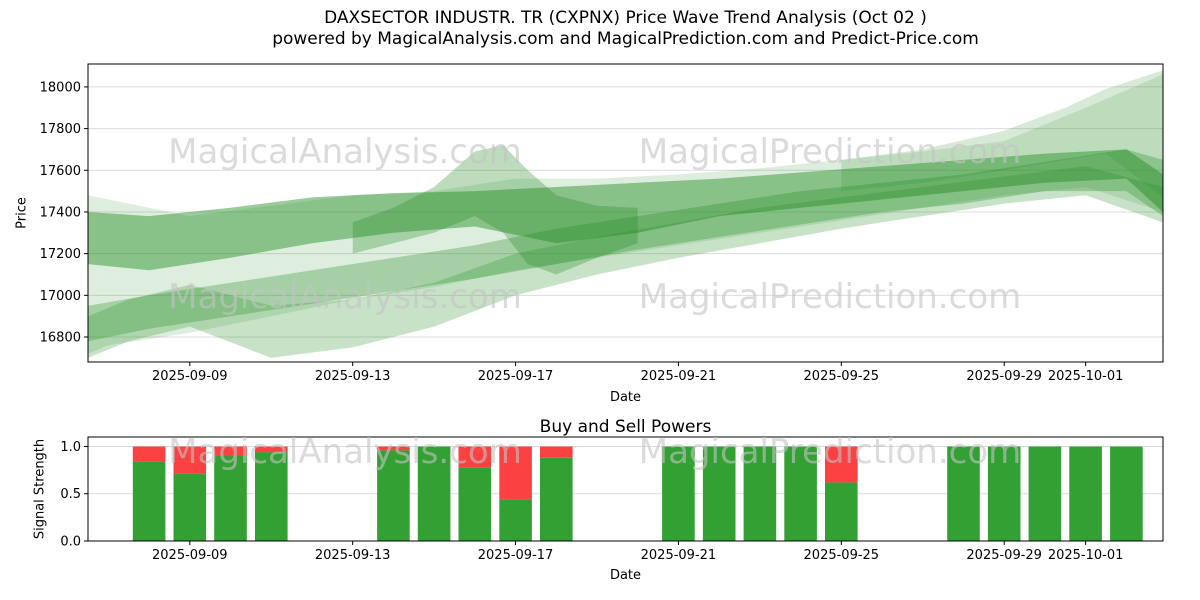 The image size is (1200, 600). Describe the element at coordinates (625, 397) in the screenshot. I see `price-xaxis-label: Date` at that location.